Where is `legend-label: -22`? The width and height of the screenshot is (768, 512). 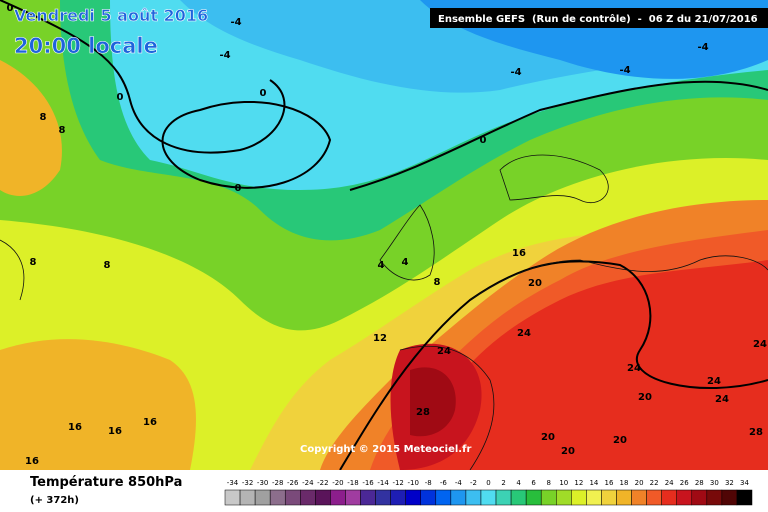
legend-label: -22 is located at coordinates (322, 483).